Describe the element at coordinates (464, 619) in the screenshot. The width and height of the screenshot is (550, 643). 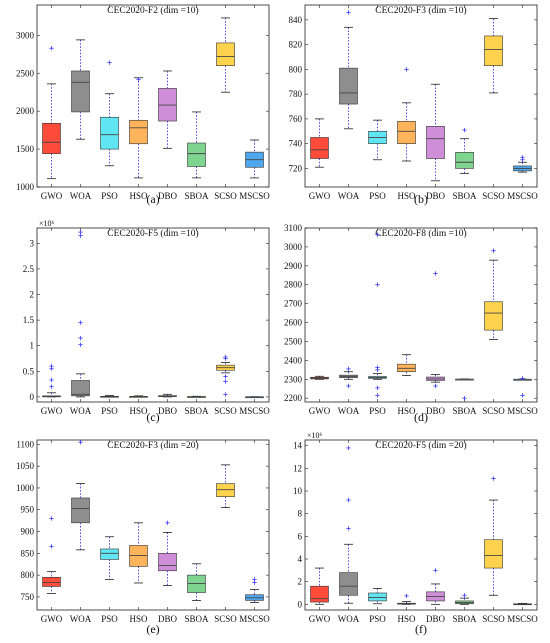
I see `x-tick-label: SBOA` at that location.